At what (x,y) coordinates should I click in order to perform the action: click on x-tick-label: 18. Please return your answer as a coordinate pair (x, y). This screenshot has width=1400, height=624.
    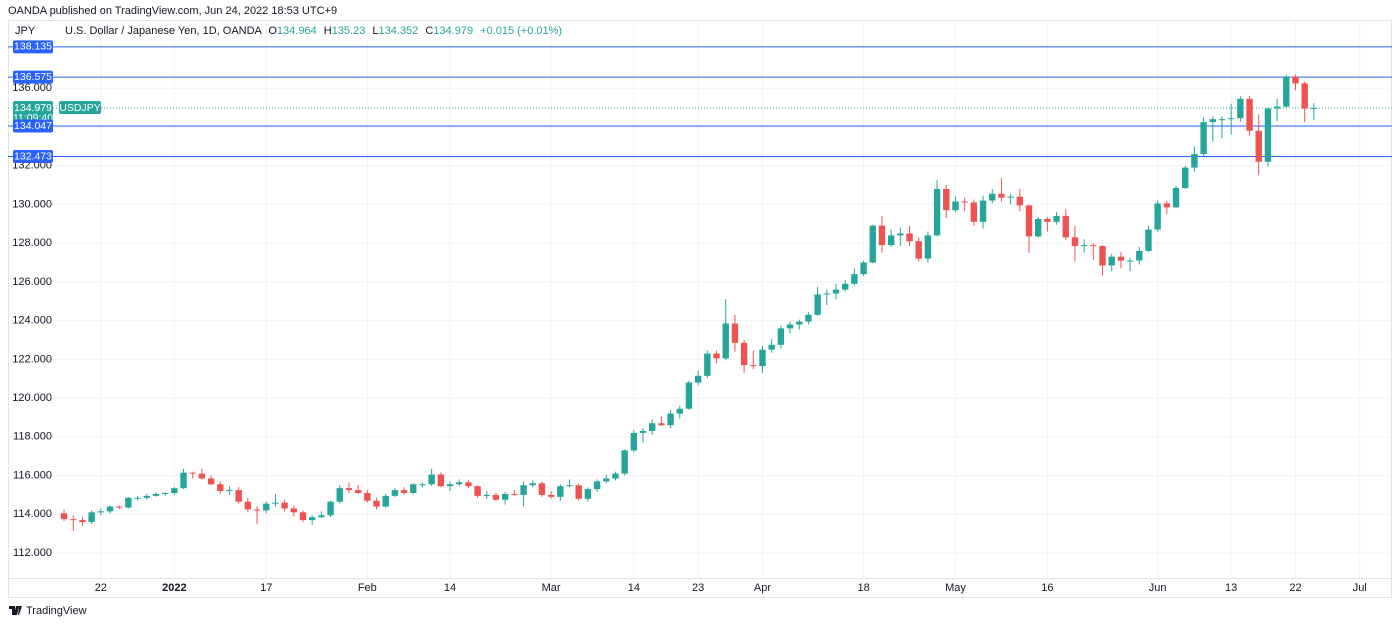
    Looking at the image, I should click on (863, 588).